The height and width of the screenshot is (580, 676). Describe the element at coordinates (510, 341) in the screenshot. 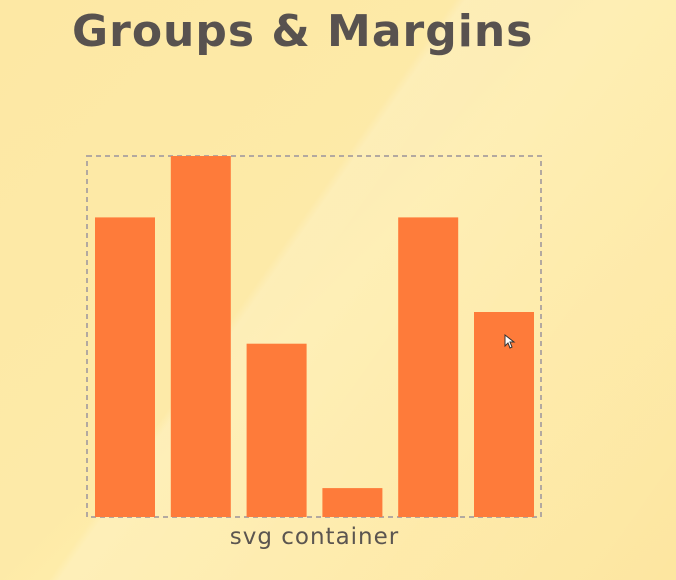

I see `mouse-cursor-icon` at that location.